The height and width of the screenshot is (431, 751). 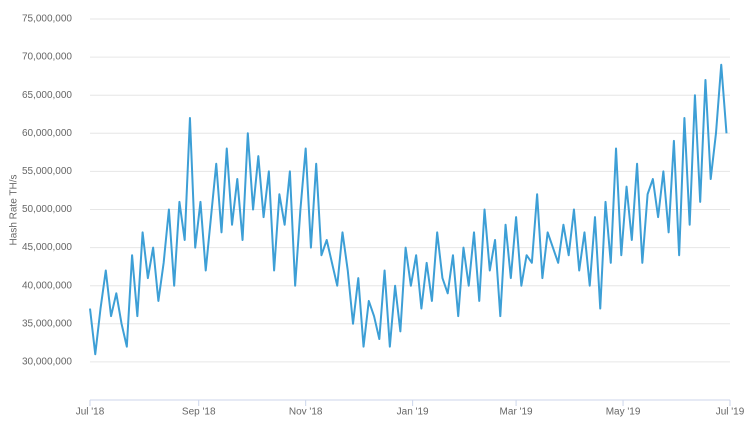 I want to click on x-tick-label: Nov '18, so click(x=306, y=412).